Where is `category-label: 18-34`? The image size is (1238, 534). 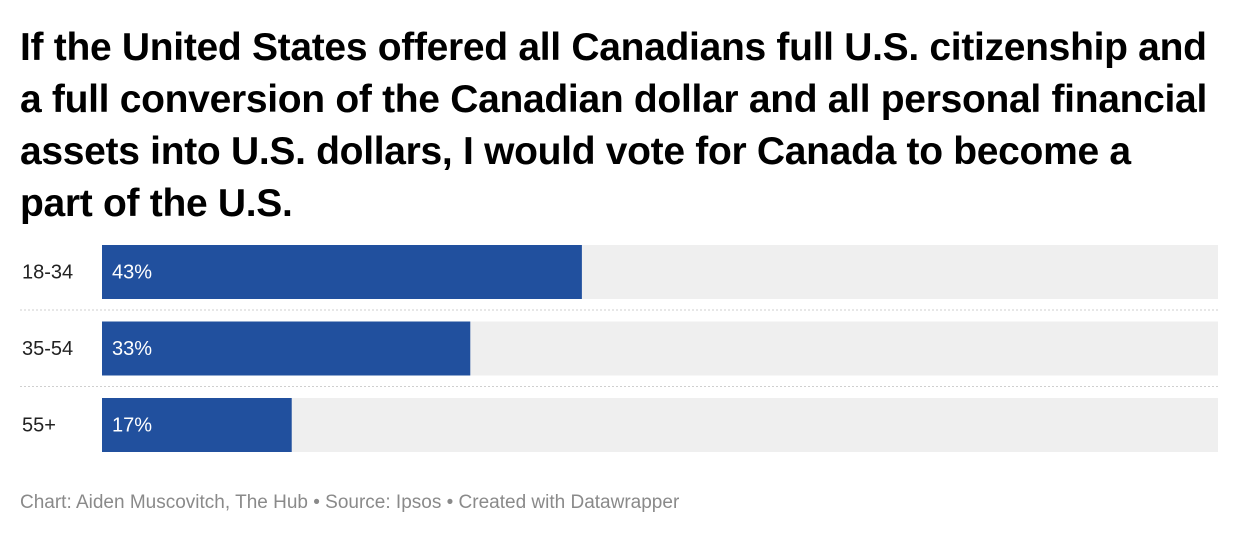
category-label: 18-34 is located at coordinates (47, 272).